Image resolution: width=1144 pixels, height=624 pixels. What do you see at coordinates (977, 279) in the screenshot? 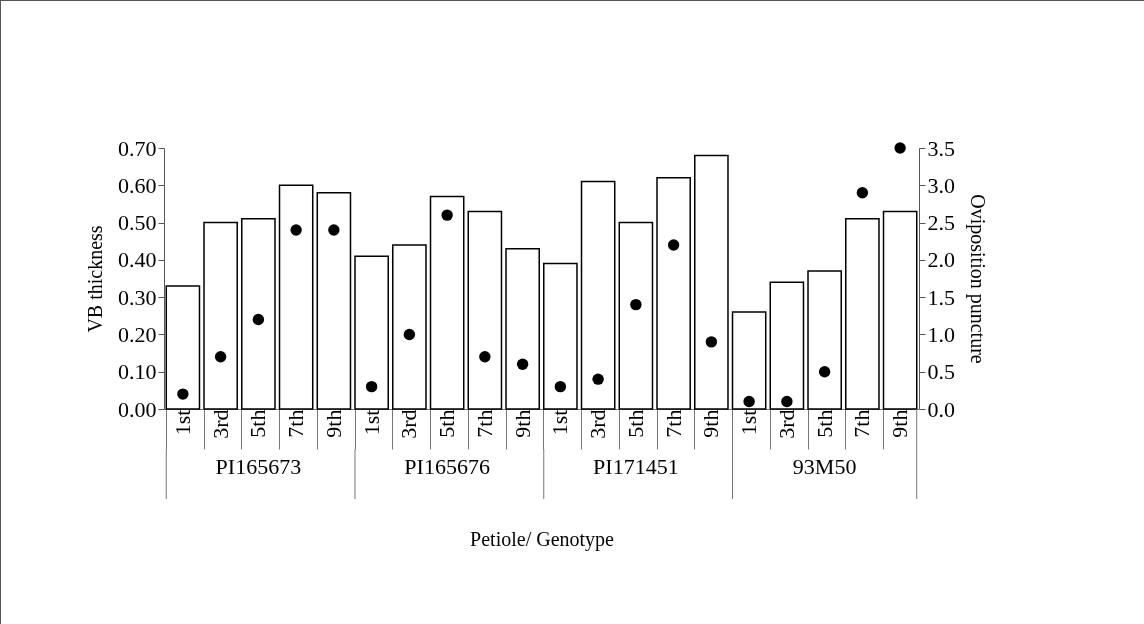
I see `y2-axis-title: Oviposition puncture` at bounding box center [977, 279].